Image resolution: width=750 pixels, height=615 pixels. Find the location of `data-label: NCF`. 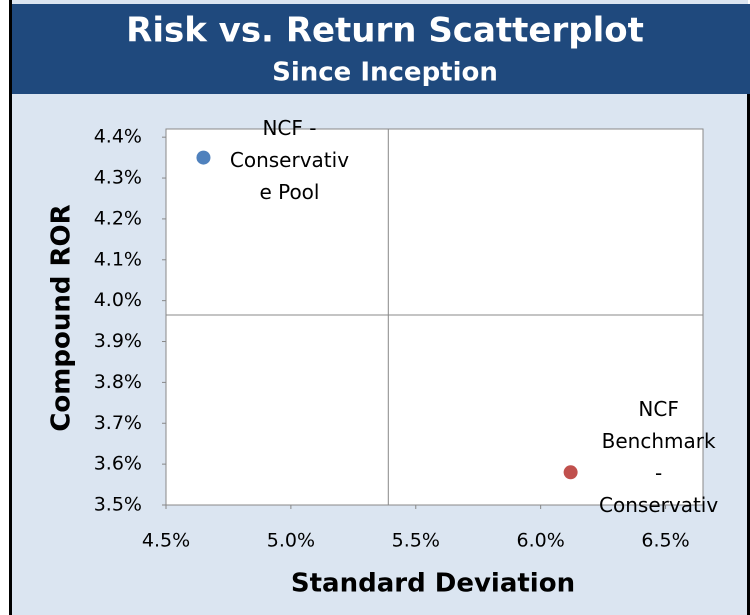

data-label: NCF is located at coordinates (658, 409).